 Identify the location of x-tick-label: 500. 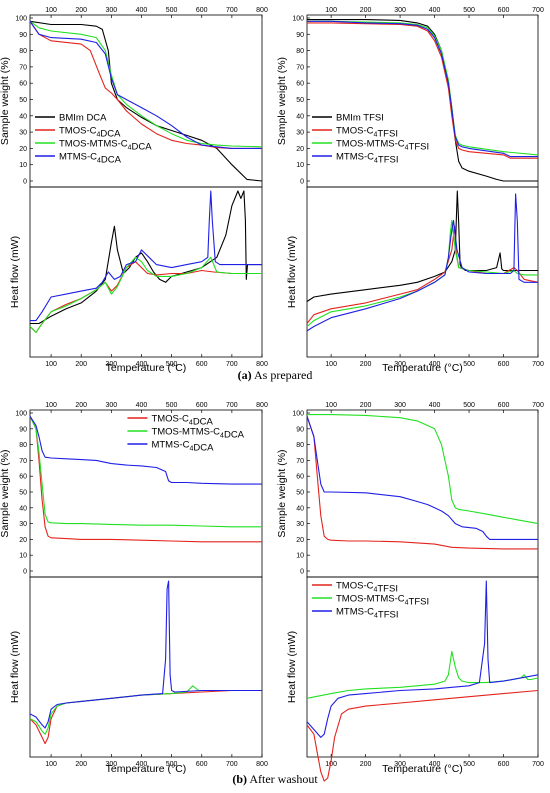
(469, 764).